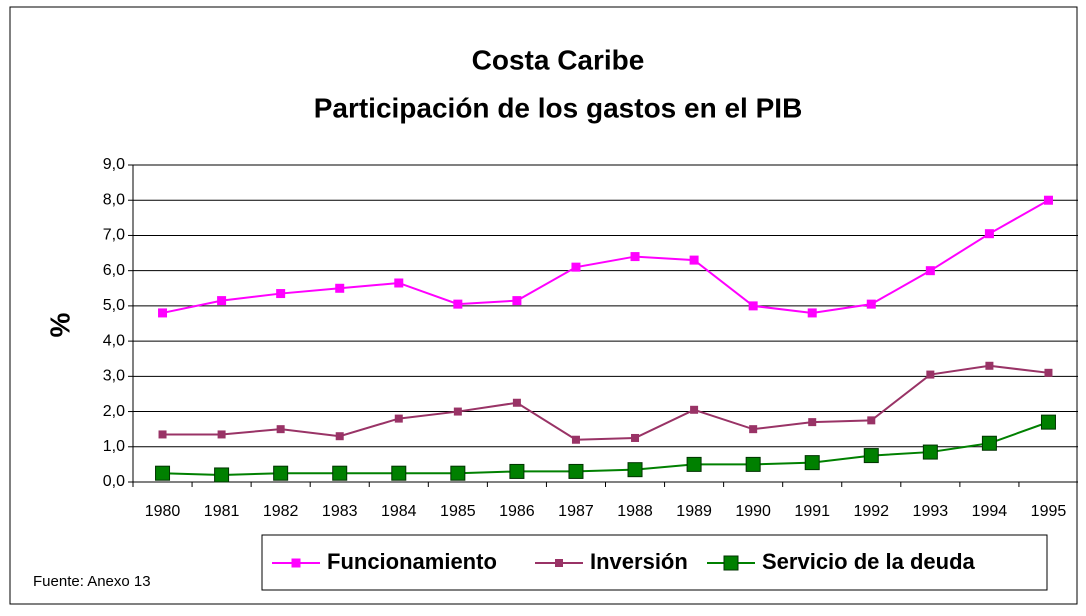 This screenshot has height=616, width=1086. Describe the element at coordinates (458, 511) in the screenshot. I see `x-tick-label: 1985` at that location.